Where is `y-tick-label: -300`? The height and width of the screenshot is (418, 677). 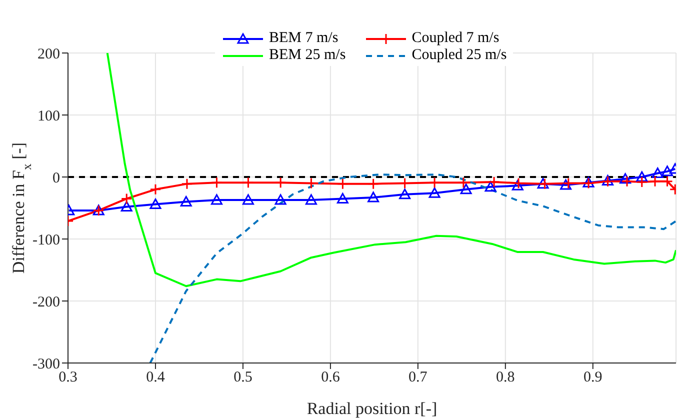
y-tick-label: -300 is located at coordinates (46, 364).